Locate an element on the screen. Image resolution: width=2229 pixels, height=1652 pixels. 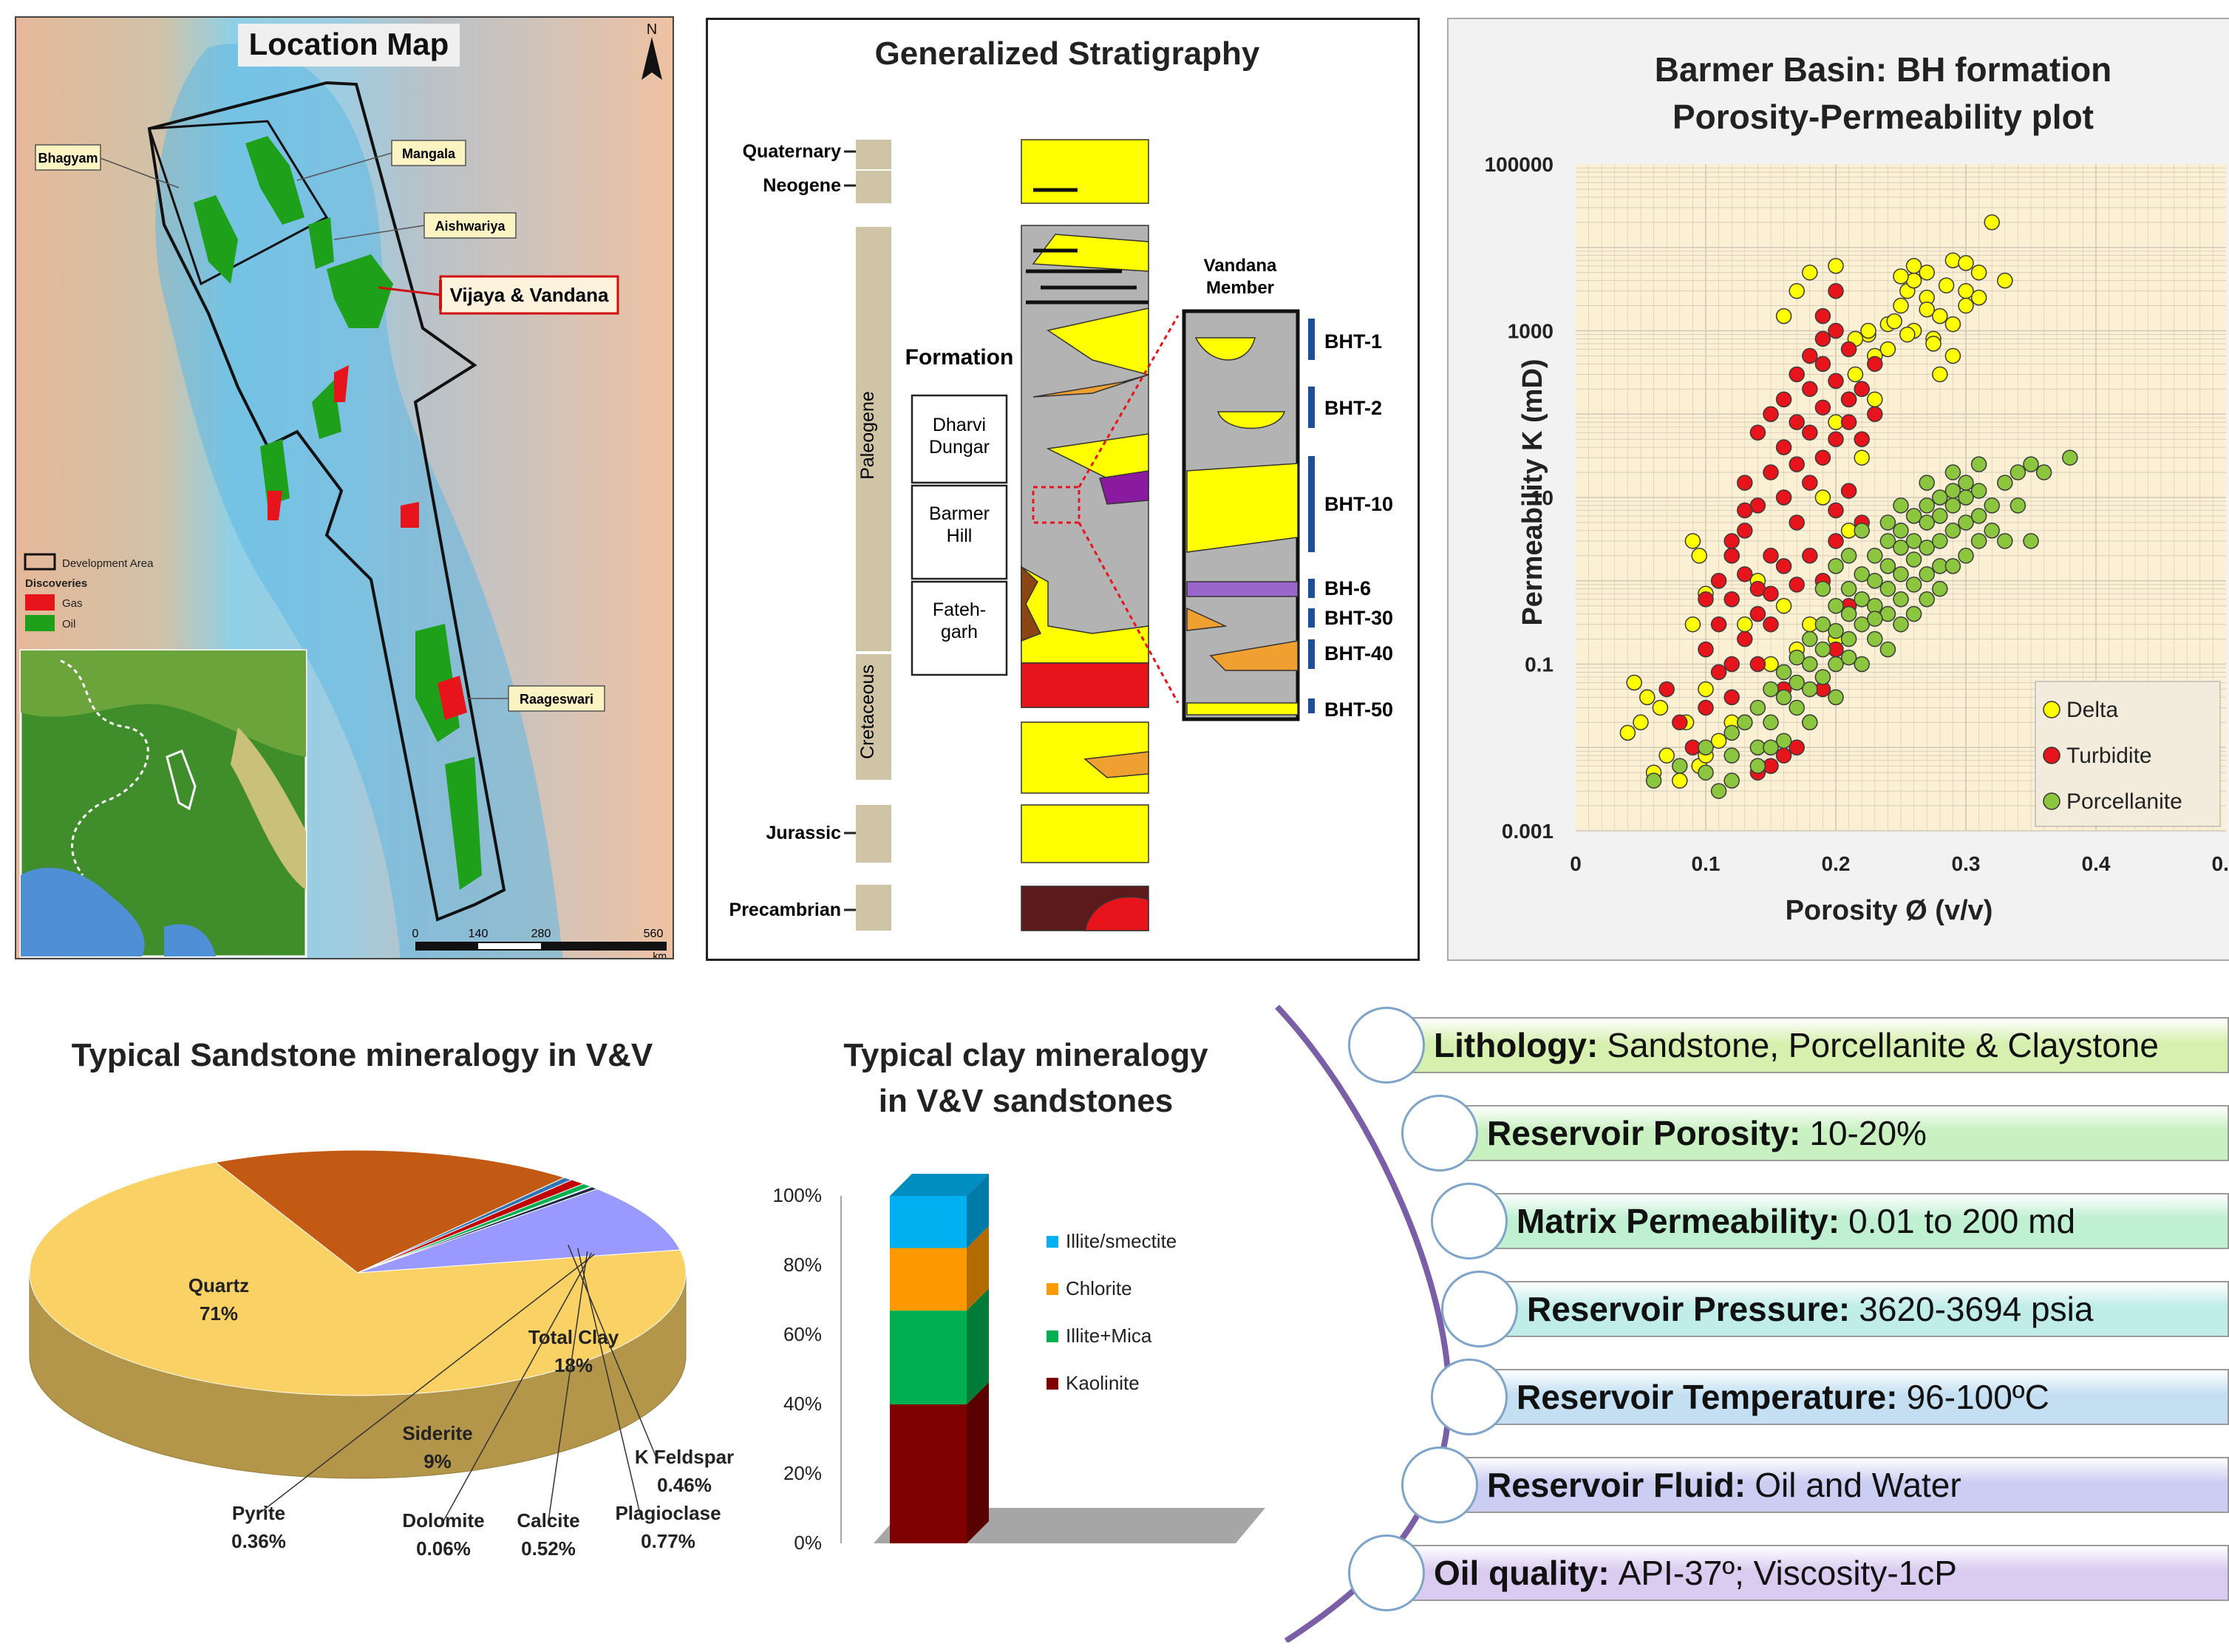
map-label-raageswari: Raageswari is located at coordinates (536, 698).